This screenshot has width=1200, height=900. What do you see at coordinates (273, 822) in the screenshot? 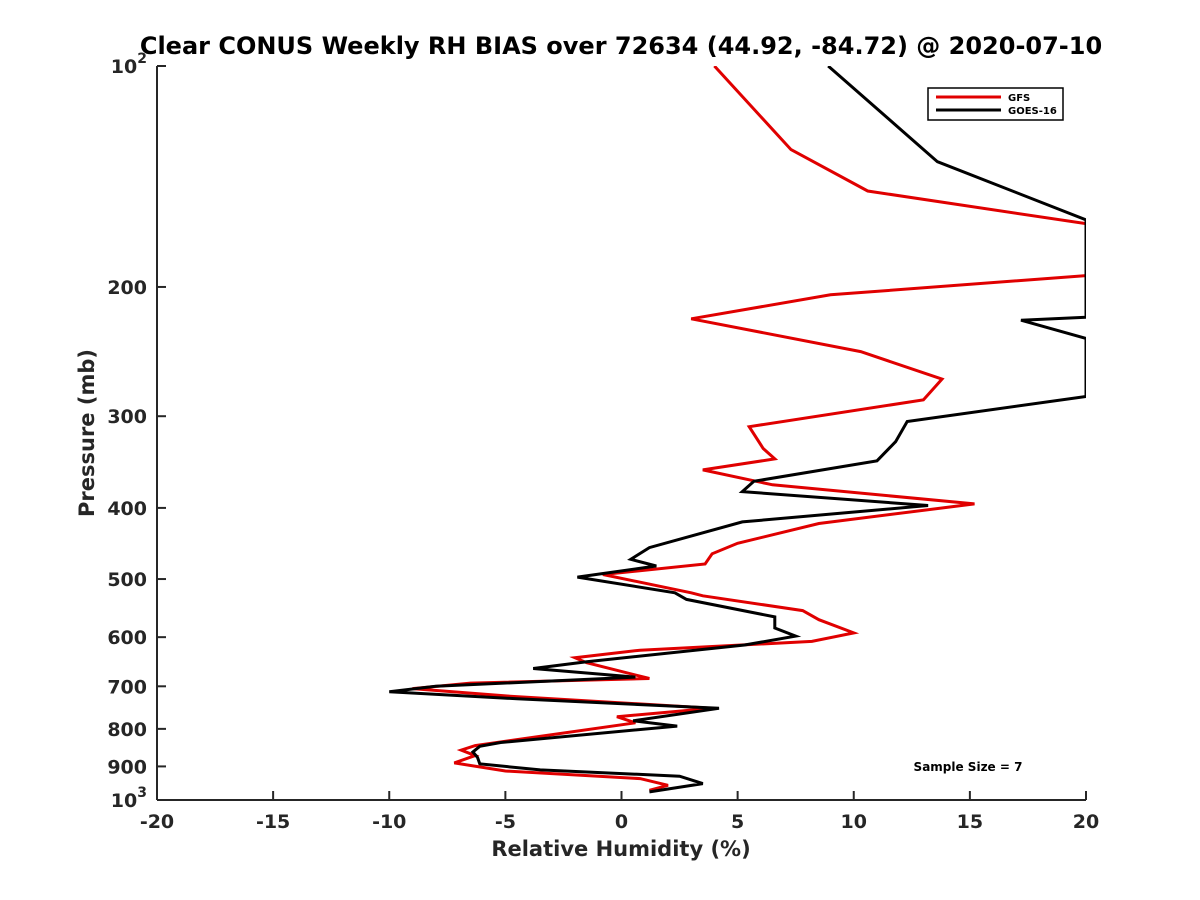
I see `x-tick-label: -15` at bounding box center [273, 822].